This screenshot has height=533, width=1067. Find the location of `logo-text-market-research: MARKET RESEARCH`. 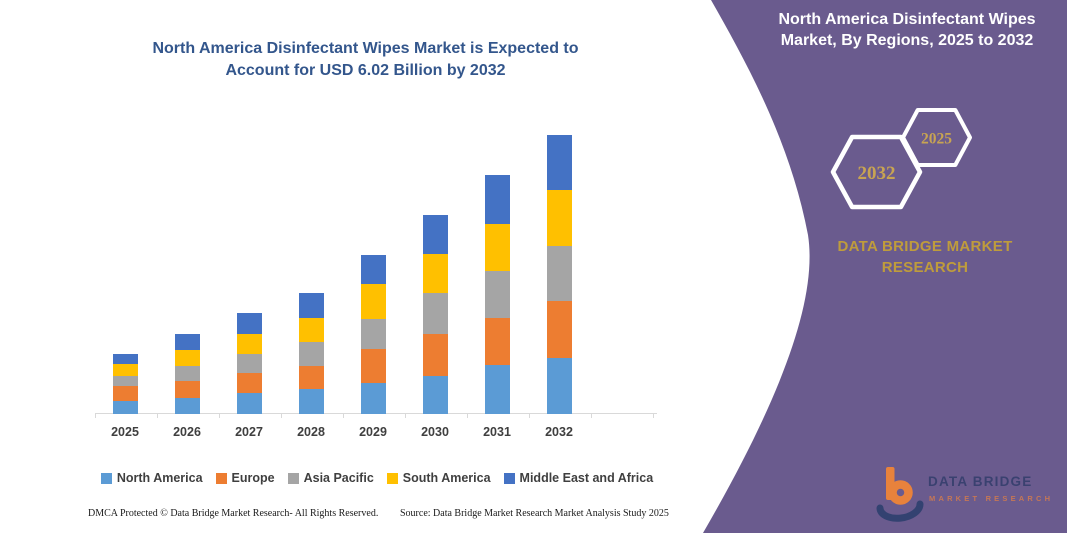

logo-text-market-research: MARKET RESEARCH is located at coordinates (991, 498).